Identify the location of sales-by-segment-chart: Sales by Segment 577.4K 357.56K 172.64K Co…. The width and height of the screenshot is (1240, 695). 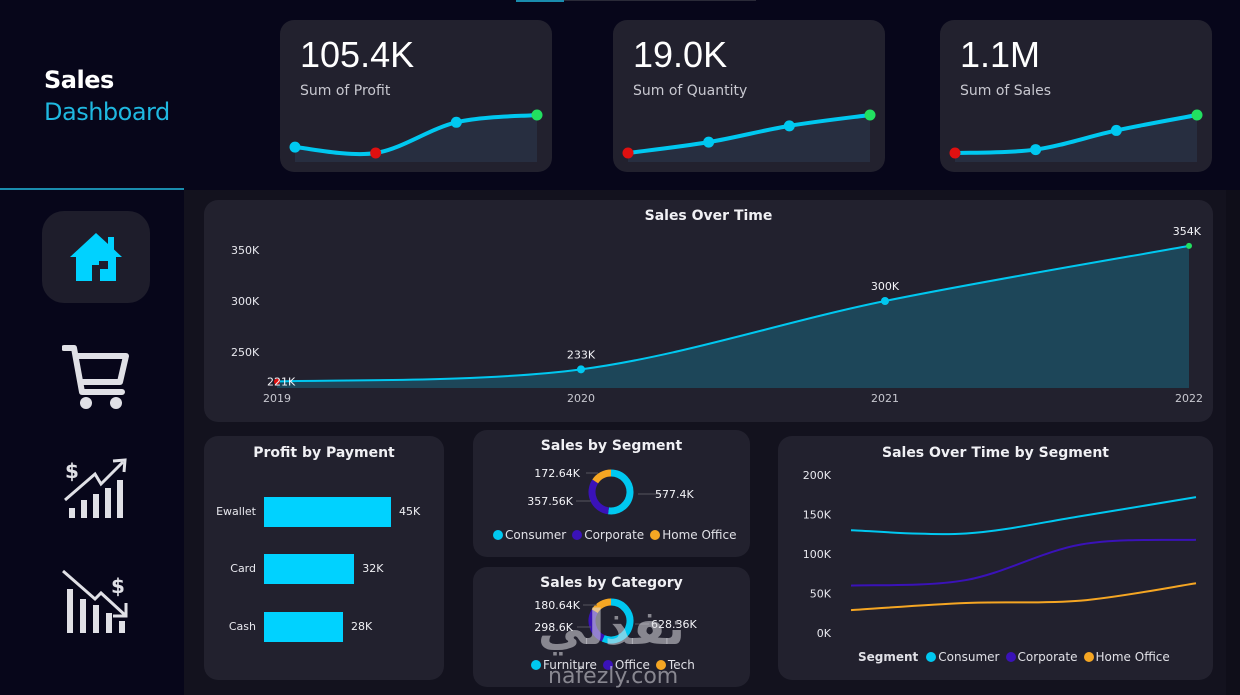
(611, 493).